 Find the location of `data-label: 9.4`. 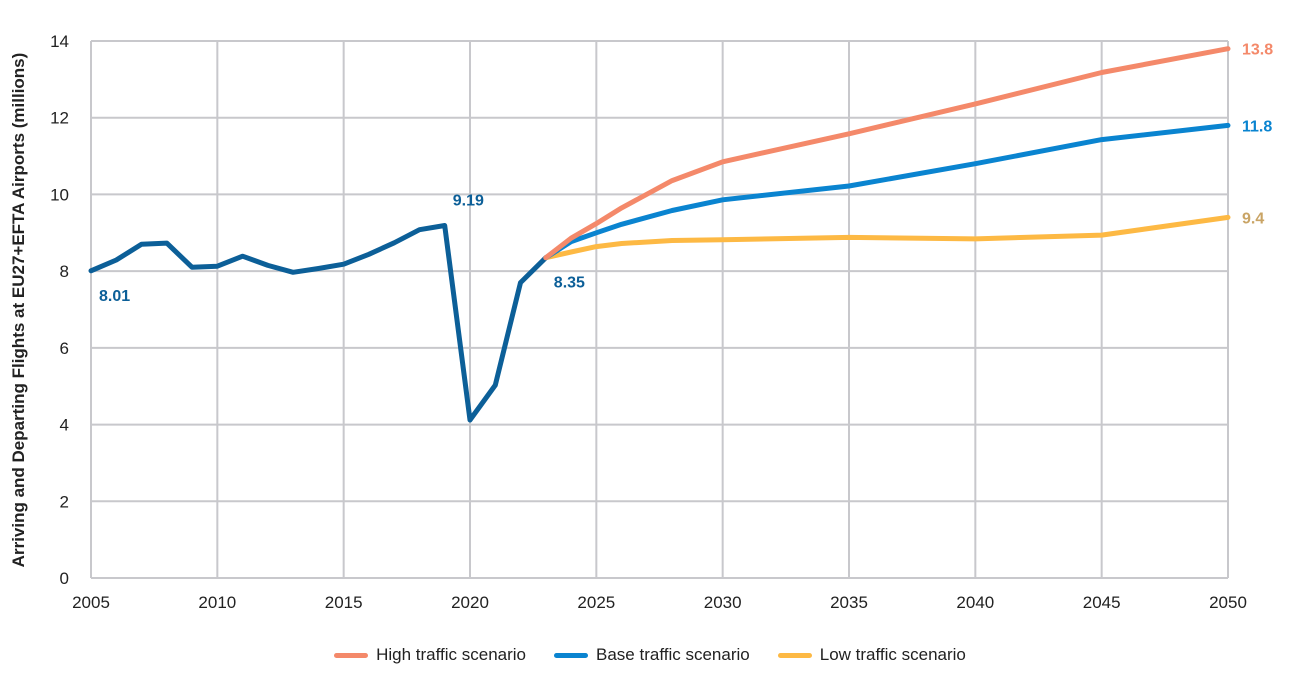

data-label: 9.4 is located at coordinates (1253, 218).